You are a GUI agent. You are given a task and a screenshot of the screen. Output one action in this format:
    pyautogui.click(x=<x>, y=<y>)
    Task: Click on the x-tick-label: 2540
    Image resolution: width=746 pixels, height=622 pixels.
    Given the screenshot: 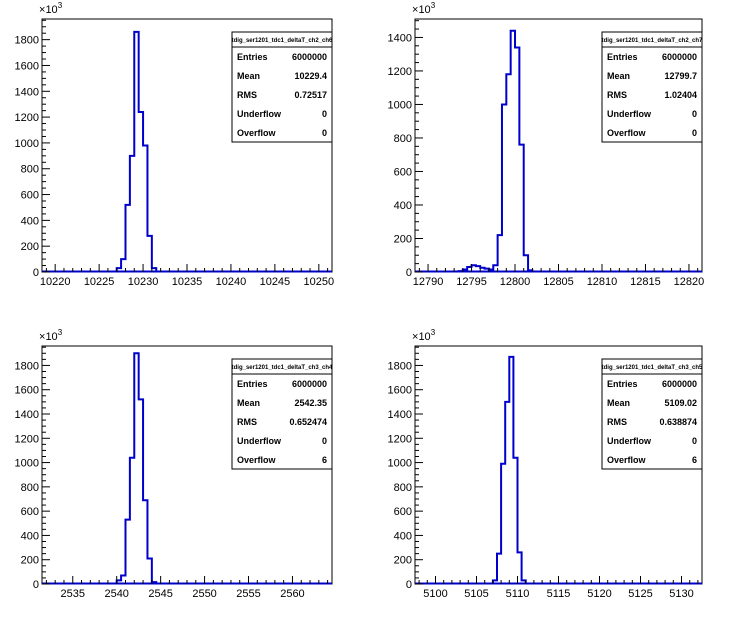 What is the action you would take?
    pyautogui.click(x=116, y=594)
    